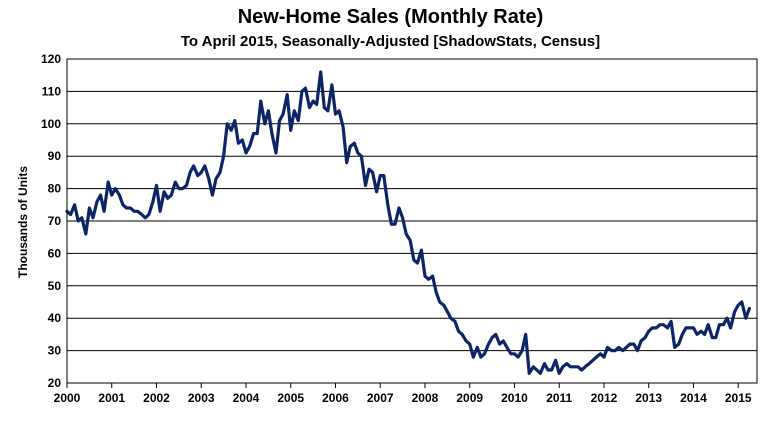 Image resolution: width=781 pixels, height=444 pixels. Describe the element at coordinates (380, 398) in the screenshot. I see `x-tick-label: 2007` at that location.